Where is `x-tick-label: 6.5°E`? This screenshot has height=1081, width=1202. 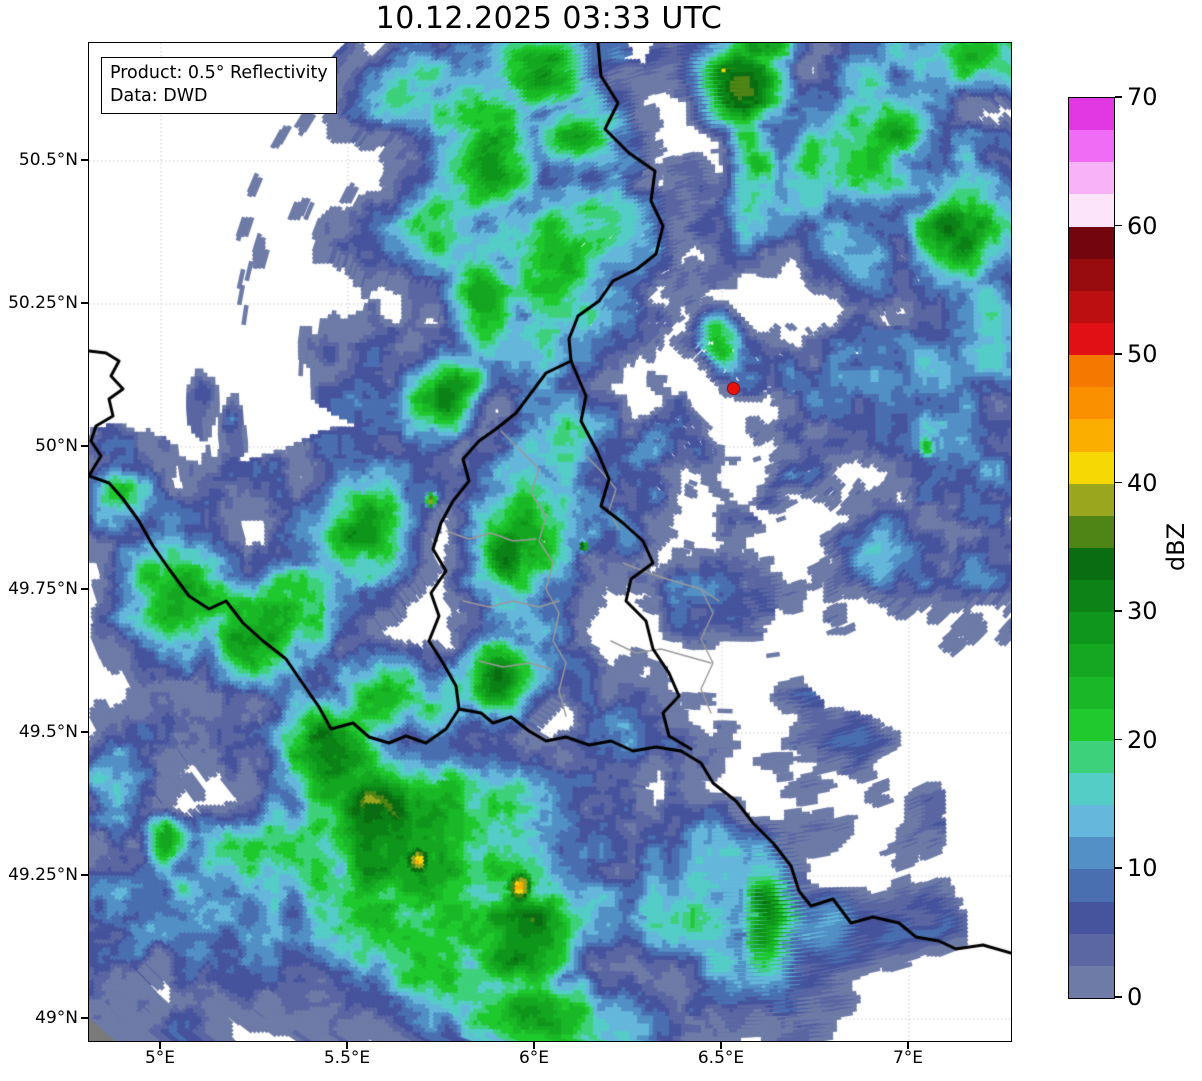
x-tick-label: 6.5°E is located at coordinates (721, 1058).